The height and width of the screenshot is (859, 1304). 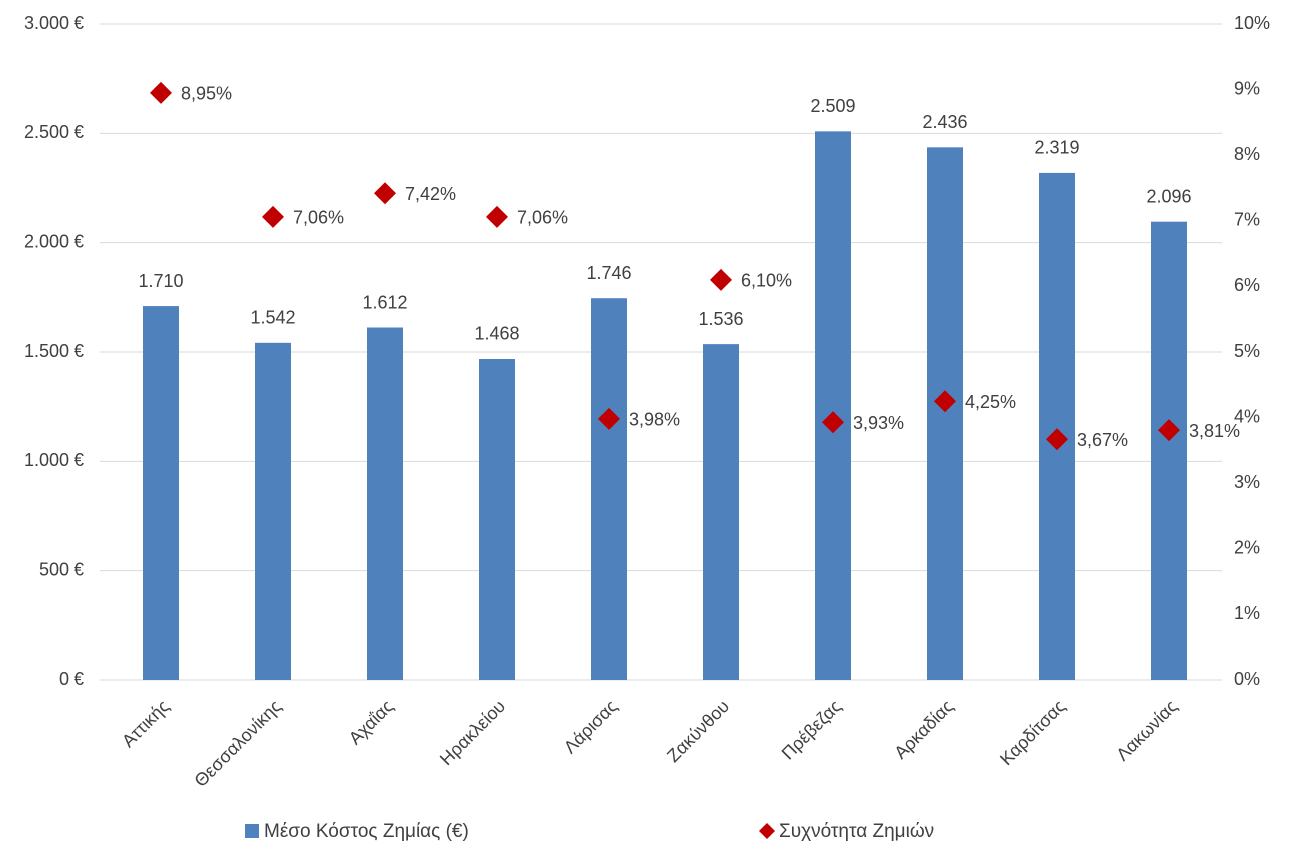 What do you see at coordinates (366, 831) in the screenshot?
I see `legend-label: Μέσο Κόστος Ζημίας (€)` at bounding box center [366, 831].